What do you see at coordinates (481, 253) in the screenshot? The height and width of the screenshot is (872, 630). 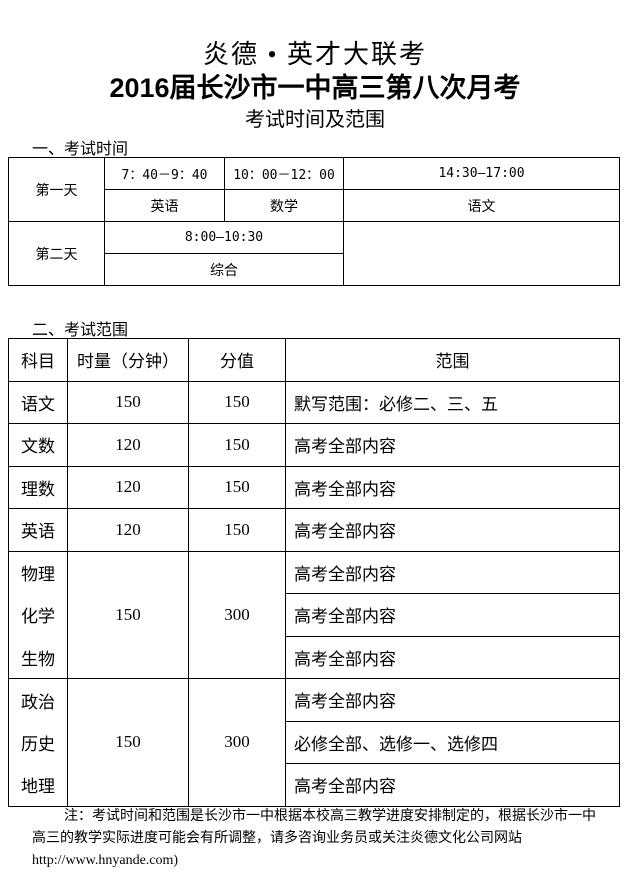 I see `empty-cell` at bounding box center [481, 253].